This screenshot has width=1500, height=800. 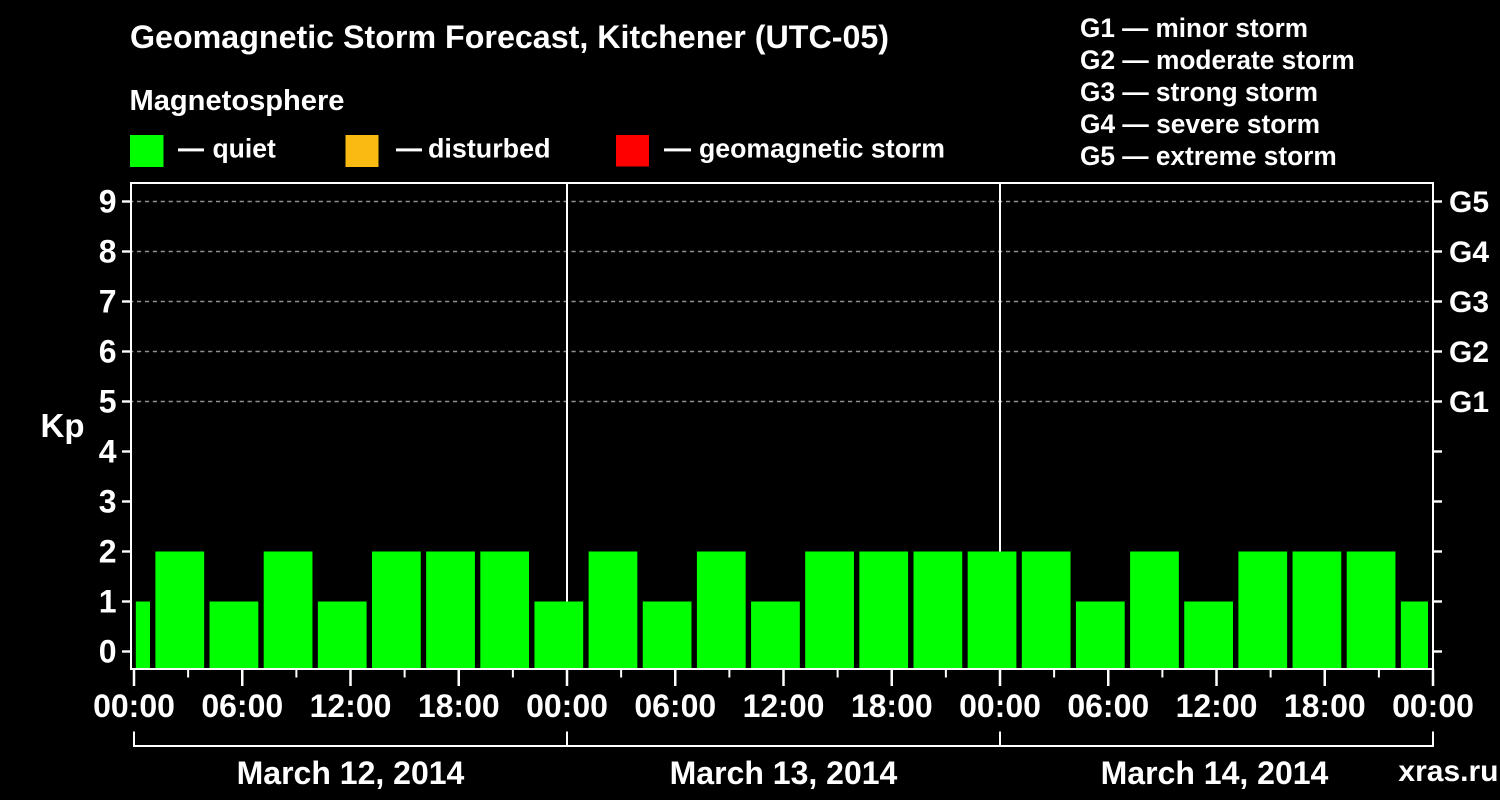 I want to click on svg-text: 1, so click(x=108, y=602).